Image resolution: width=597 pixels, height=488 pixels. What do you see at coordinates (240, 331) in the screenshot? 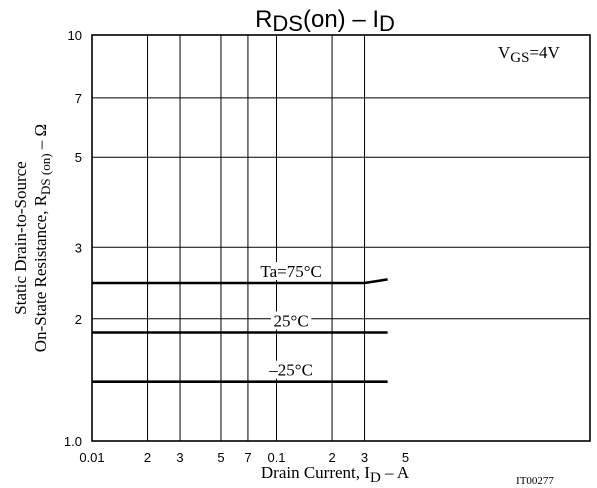
I see `series-lines` at bounding box center [240, 331].